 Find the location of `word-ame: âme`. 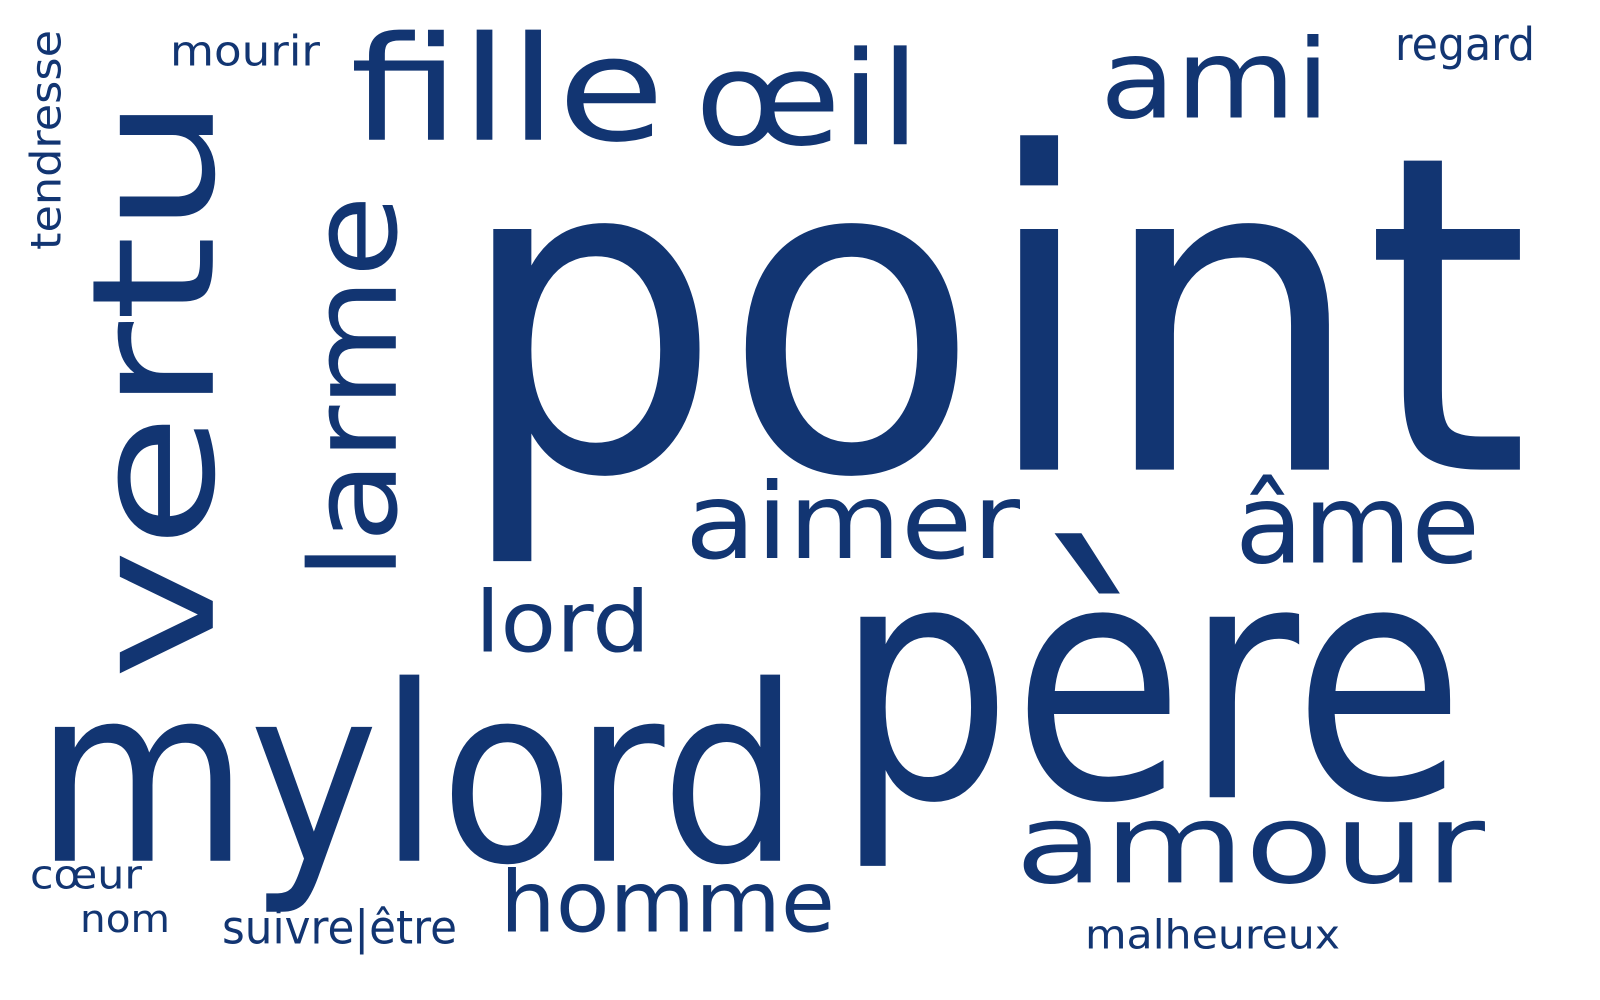

word-ame: âme is located at coordinates (1357, 524).